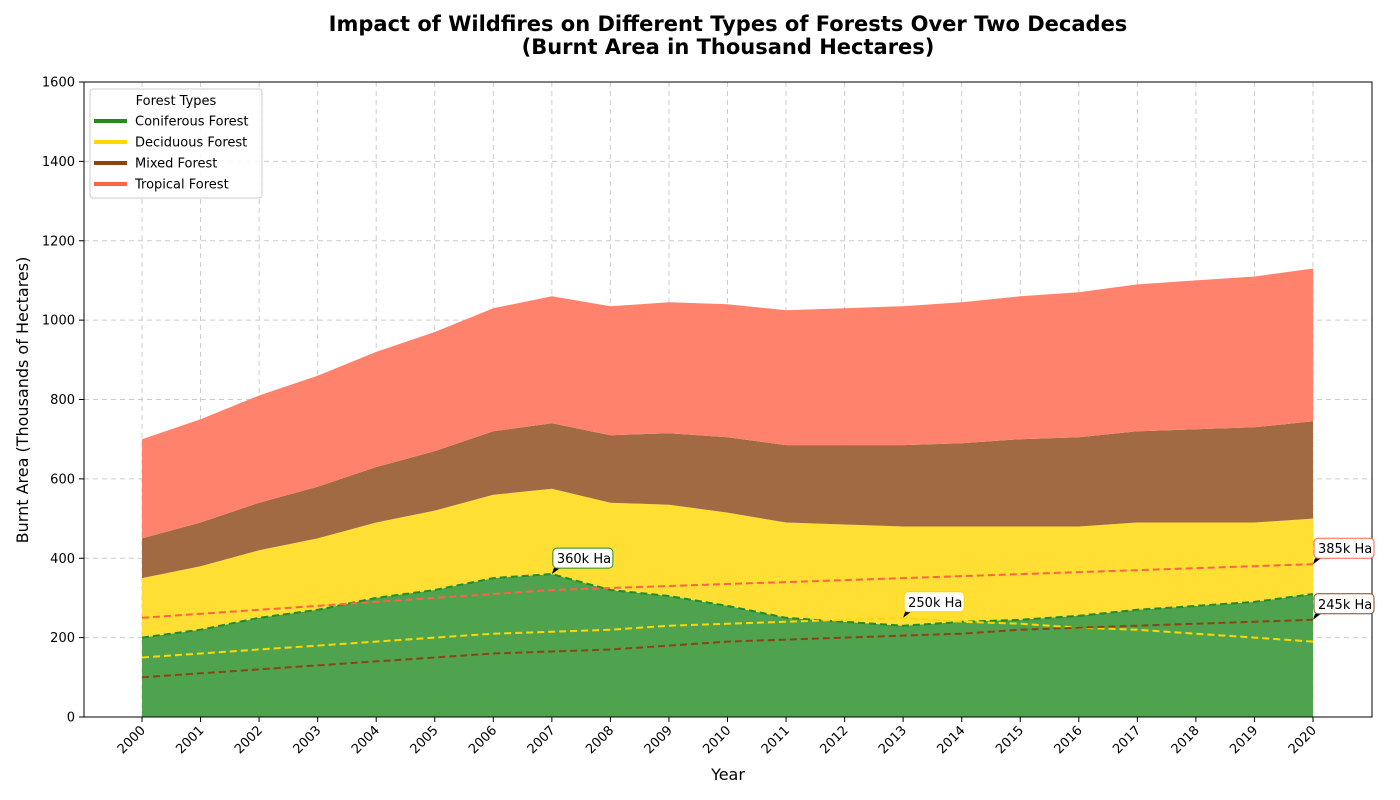 This screenshot has height=800, width=1400. I want to click on x-tick-label: 2000, so click(132, 740).